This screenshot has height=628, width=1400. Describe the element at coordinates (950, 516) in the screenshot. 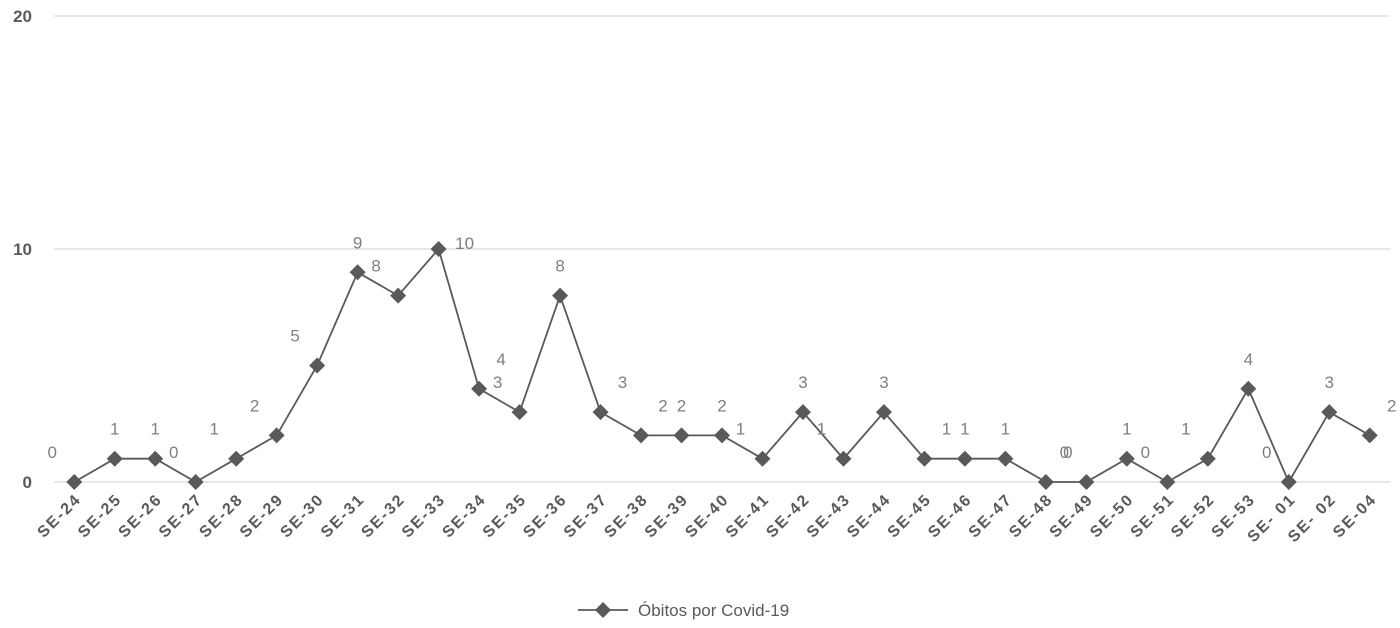

I see `x-tick-label: SE-46` at that location.